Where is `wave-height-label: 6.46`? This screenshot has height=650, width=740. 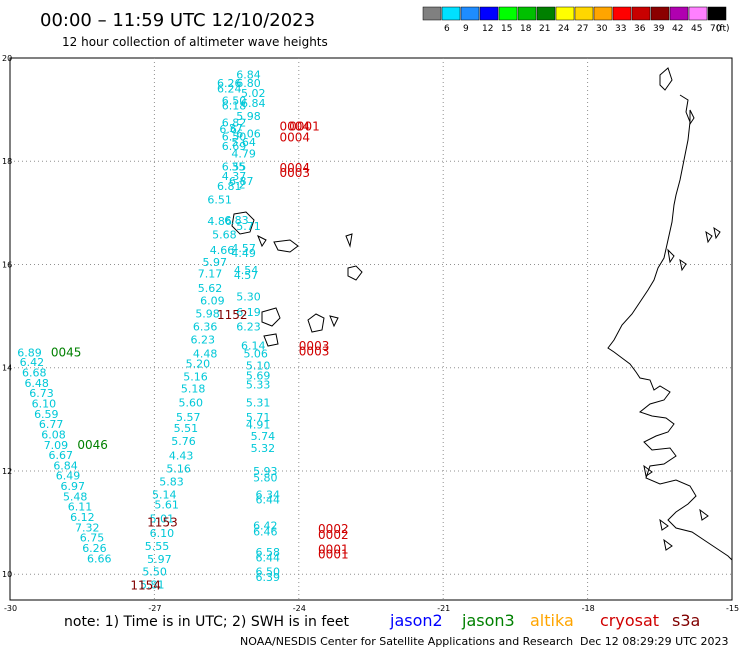 wave-height-label: 6.46 is located at coordinates (265, 531).